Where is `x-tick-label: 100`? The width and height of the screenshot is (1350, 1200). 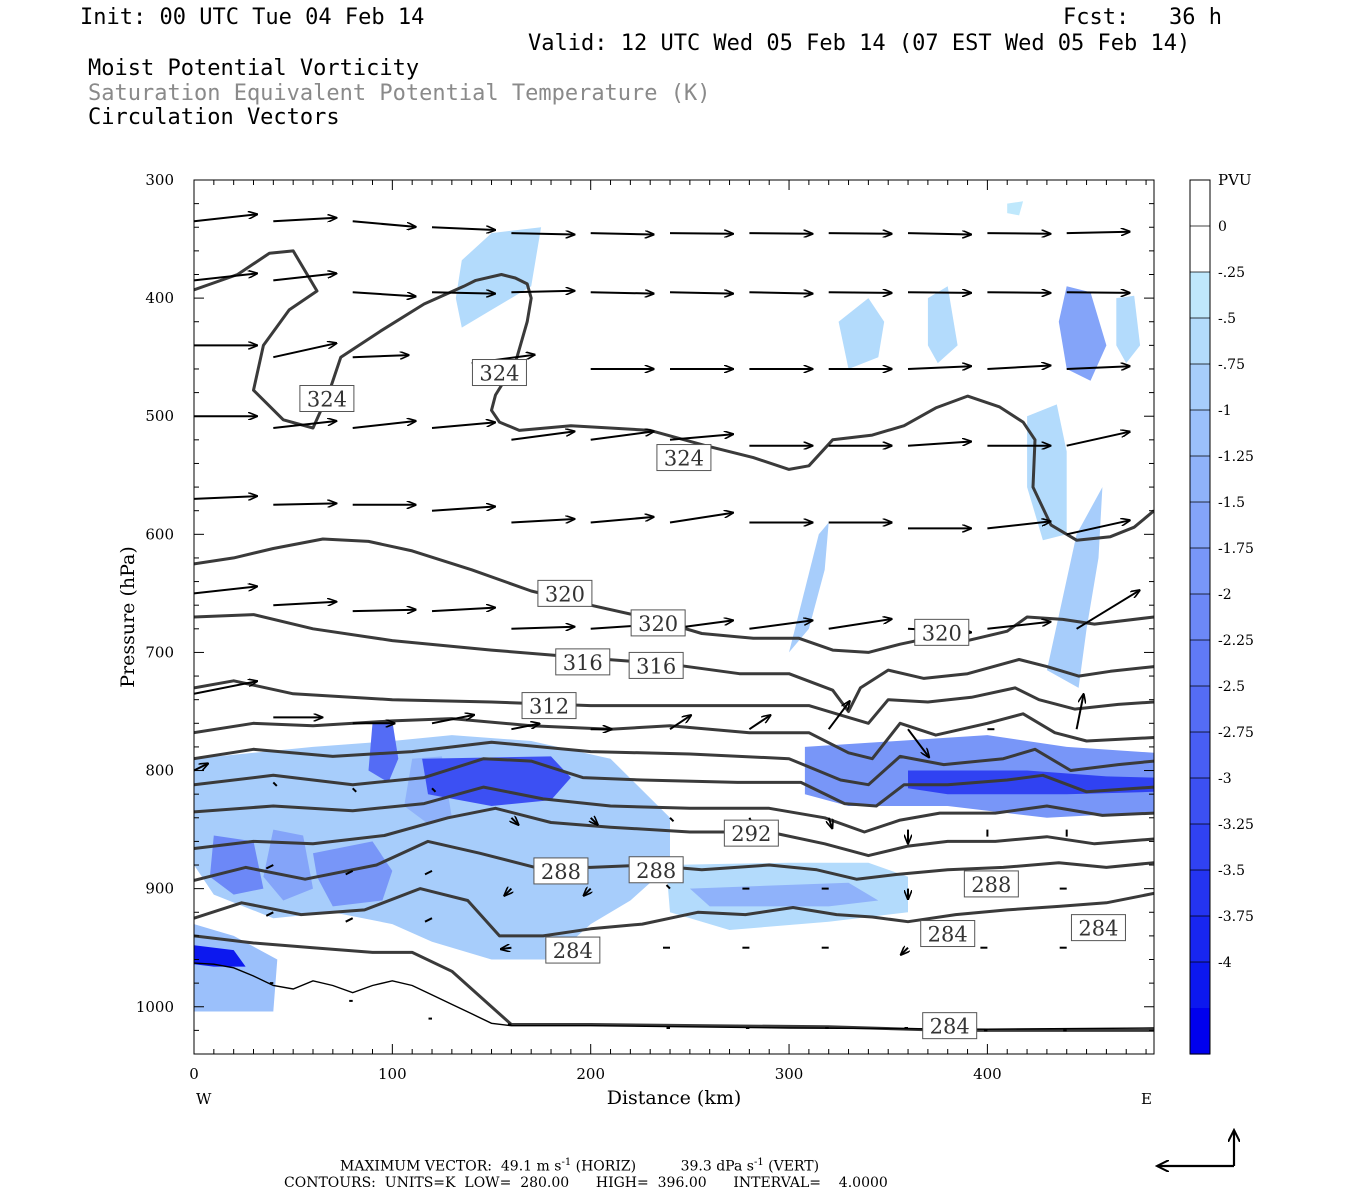
x-tick-label: 100 is located at coordinates (392, 1074).